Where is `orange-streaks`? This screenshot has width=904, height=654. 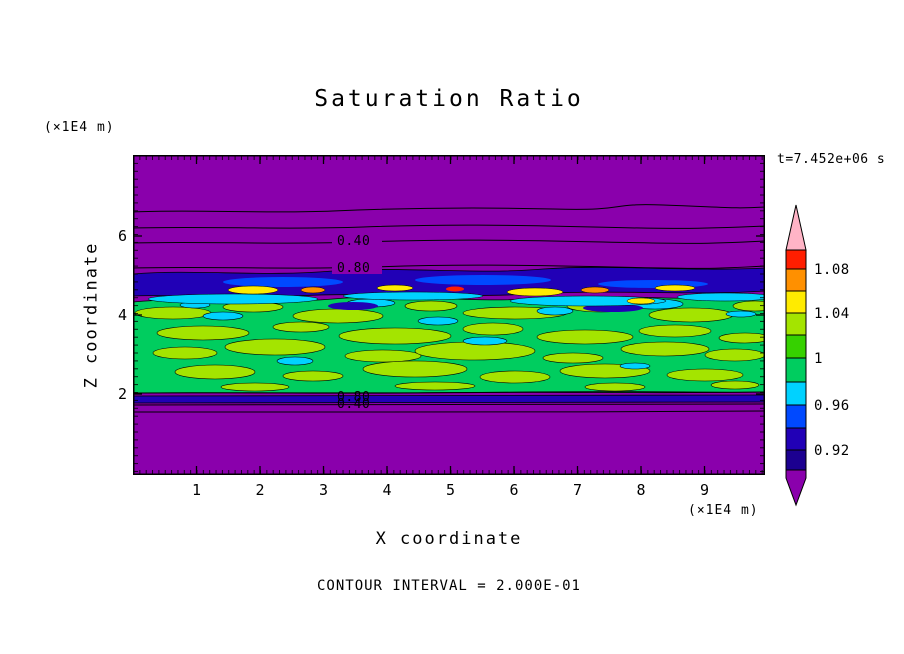 orange-streaks is located at coordinates (455, 290).